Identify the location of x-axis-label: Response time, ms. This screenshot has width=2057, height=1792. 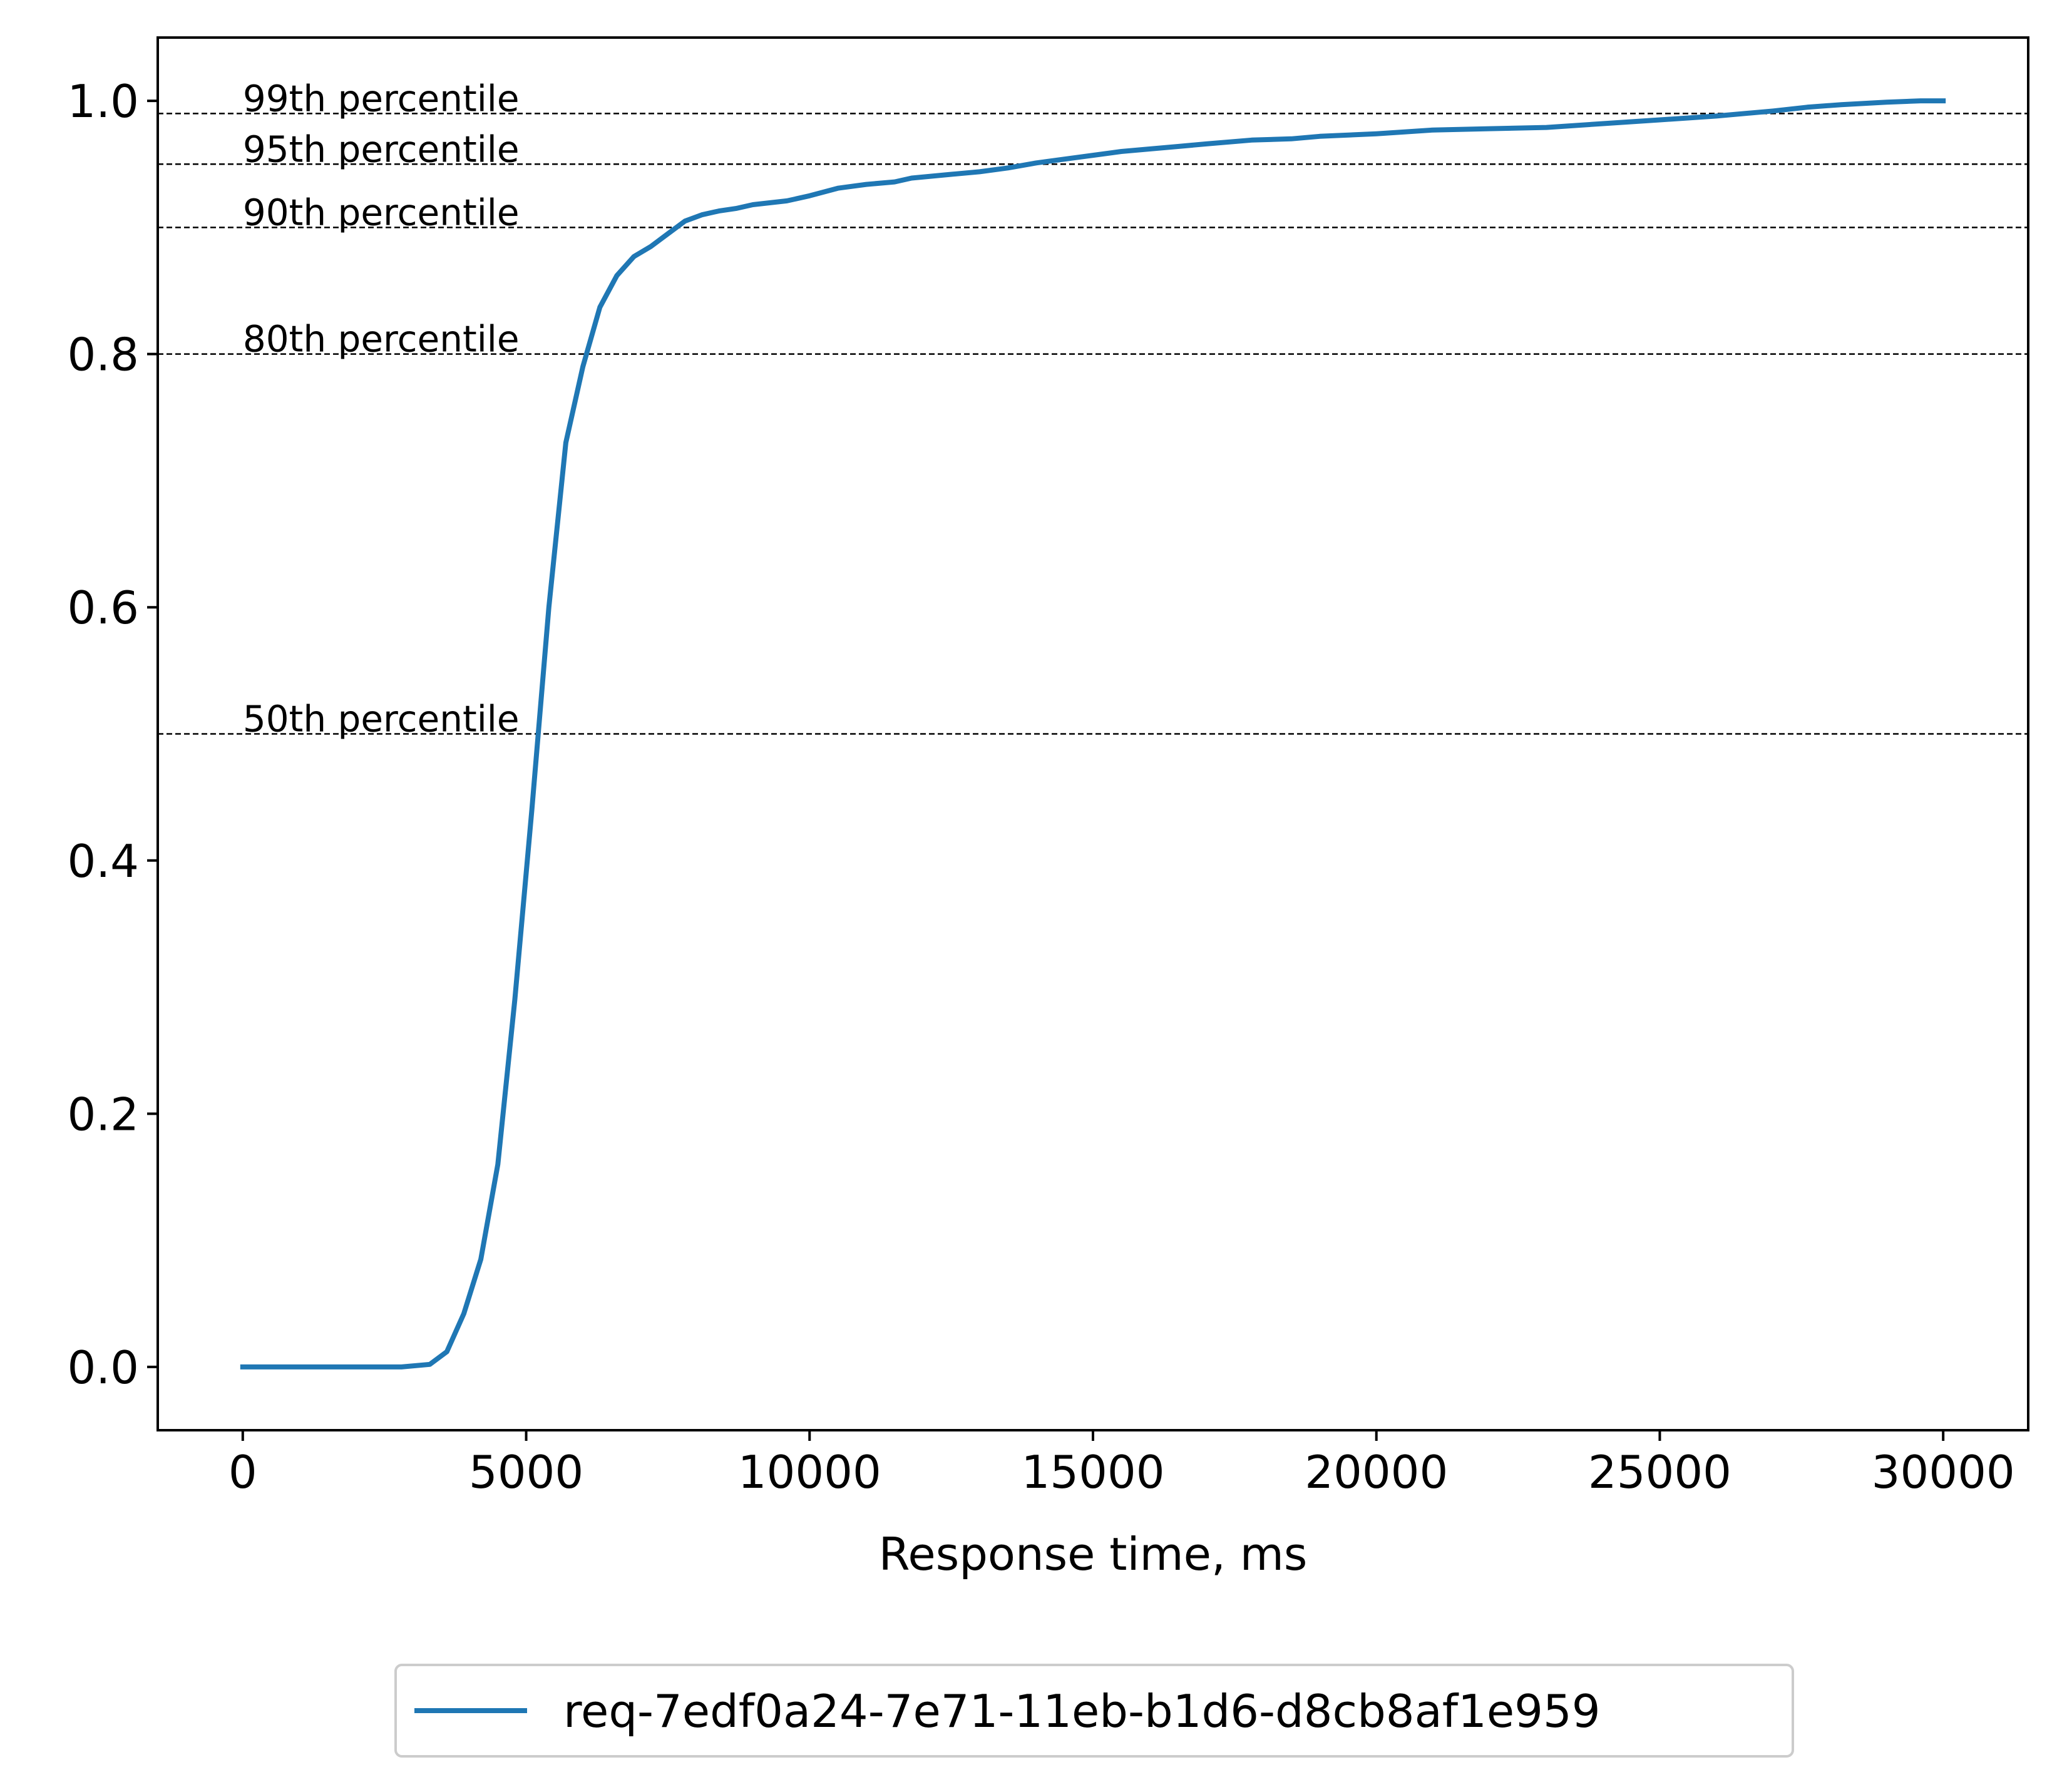
(1093, 1554).